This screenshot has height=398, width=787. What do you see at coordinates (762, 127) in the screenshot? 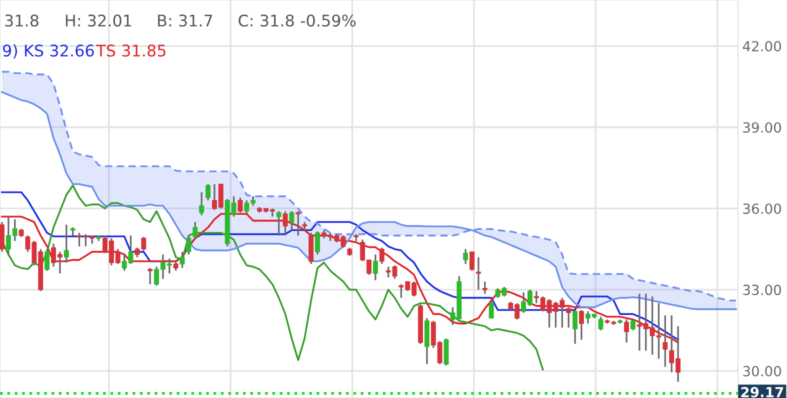
I see `y-tick-label: 39.00` at bounding box center [762, 127].